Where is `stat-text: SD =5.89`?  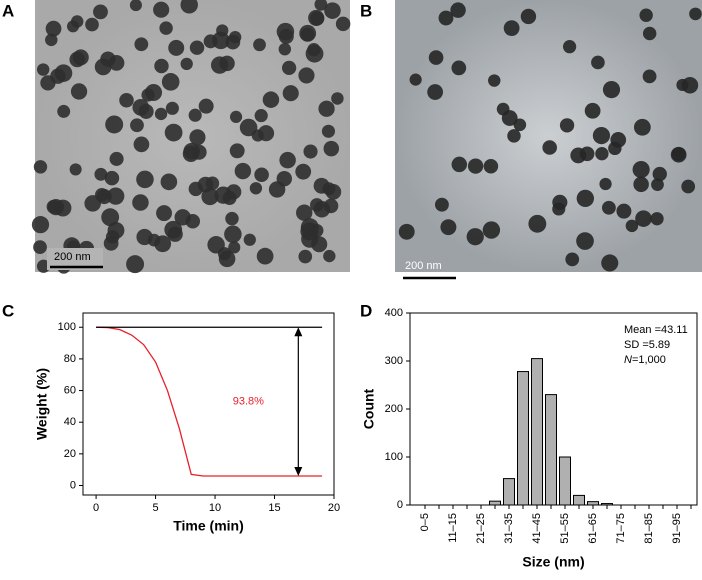
stat-text: SD =5.89 is located at coordinates (647, 345).